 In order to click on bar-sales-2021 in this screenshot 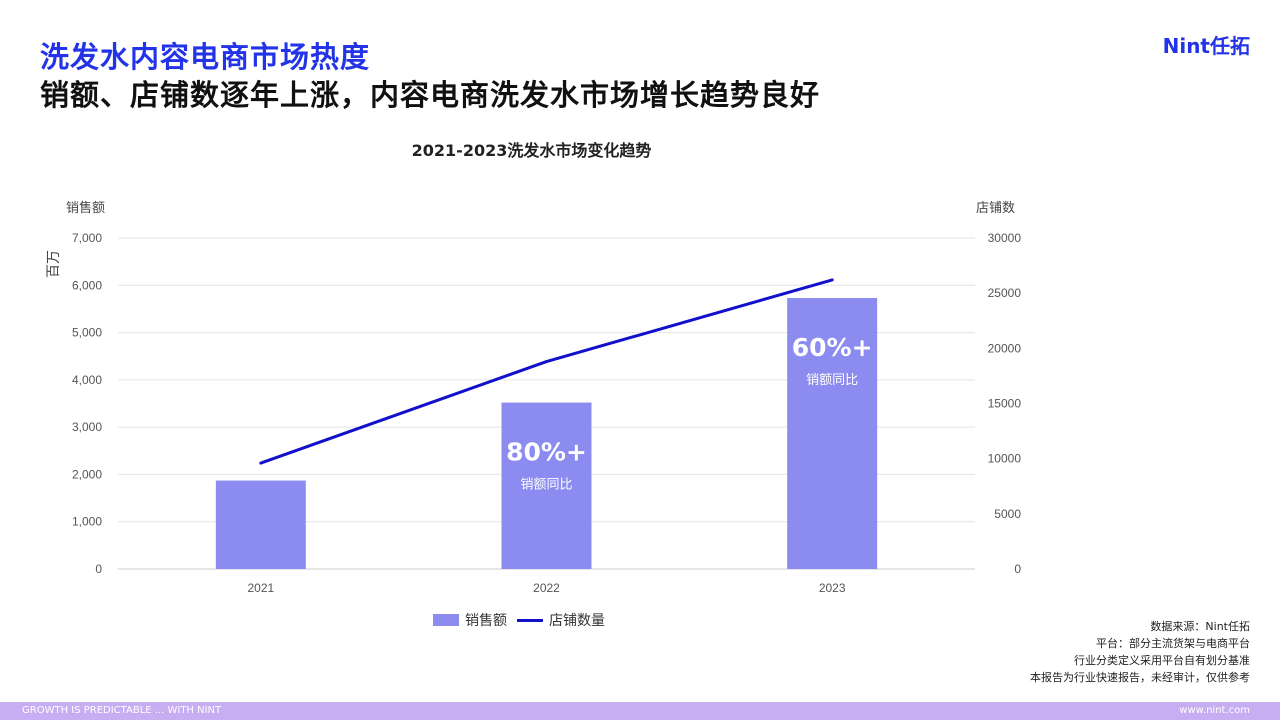, I will do `click(260, 524)`.